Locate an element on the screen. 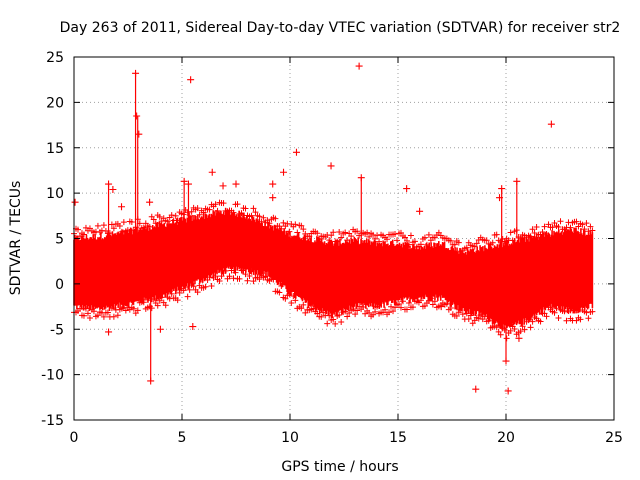 The width and height of the screenshot is (640, 480). x-tick-label: 20 is located at coordinates (506, 438).